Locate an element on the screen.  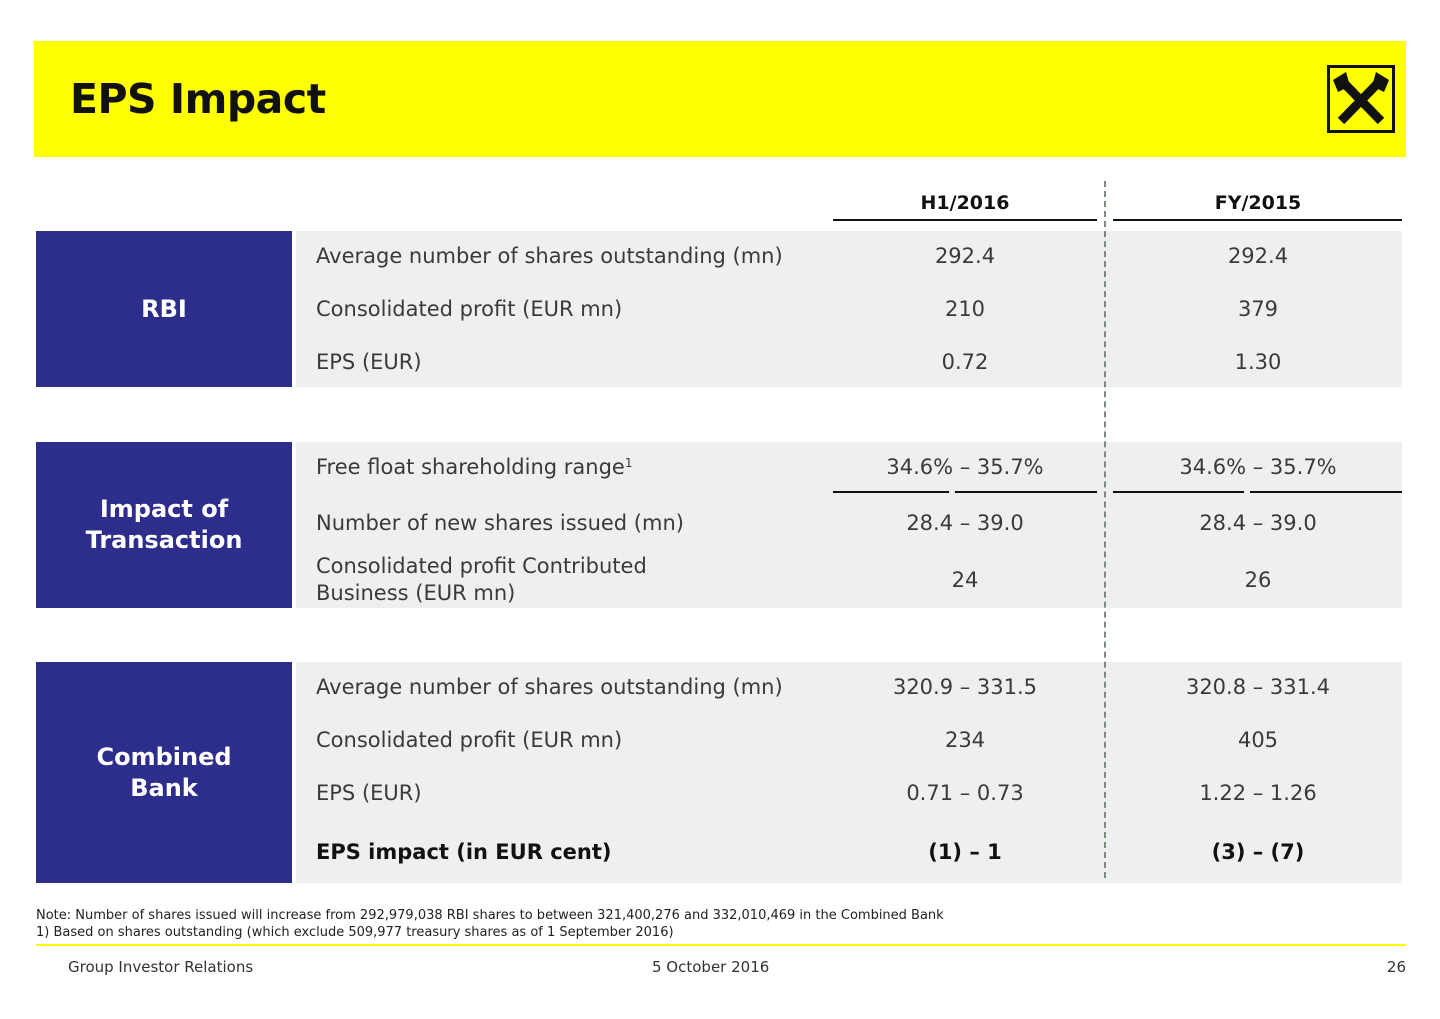
column-header-fy-2015: FY/2015 is located at coordinates (1258, 203).